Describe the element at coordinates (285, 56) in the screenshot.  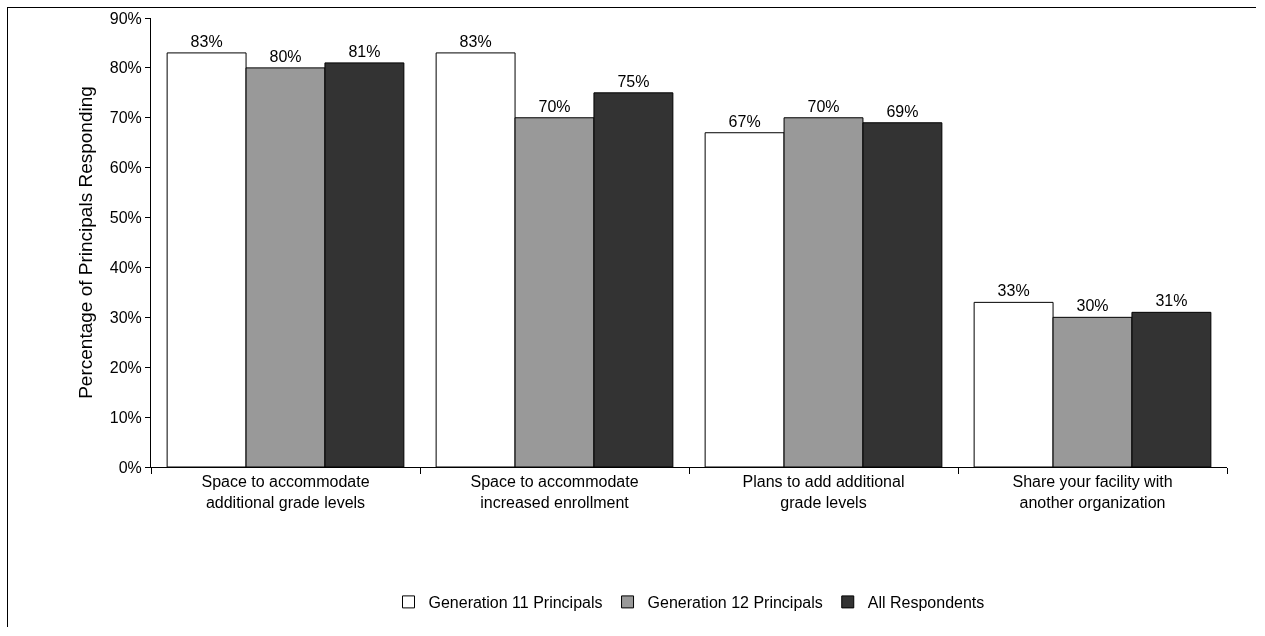
I see `data-label: 80%` at that location.